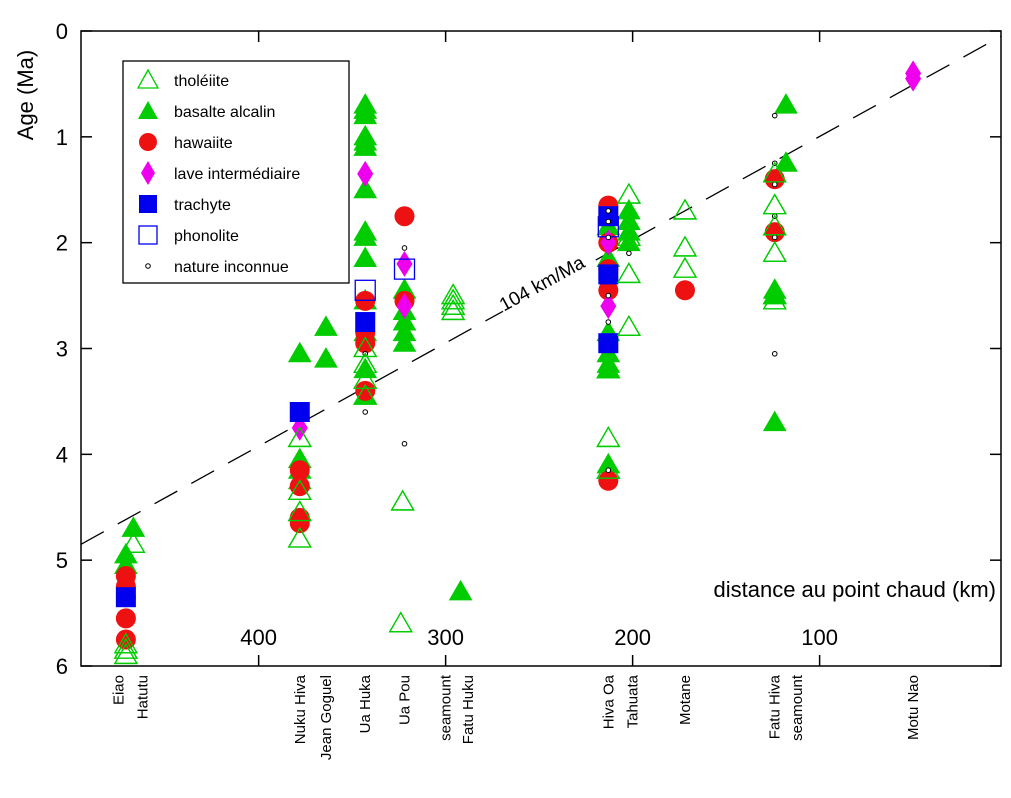  What do you see at coordinates (855, 589) in the screenshot?
I see `x-axis-label: distance au point chaud (km)` at bounding box center [855, 589].